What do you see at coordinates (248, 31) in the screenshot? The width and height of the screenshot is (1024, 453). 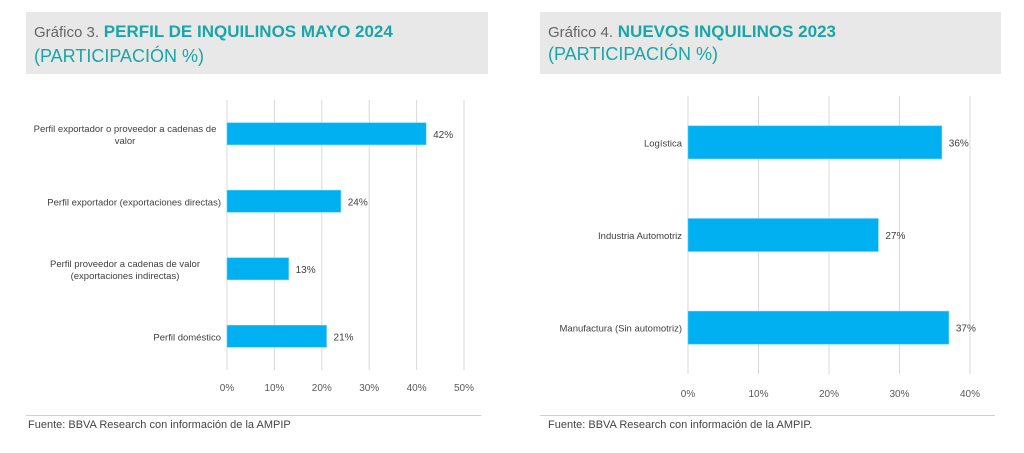 I see `chart-title-main: PERFIL DE INQUILINOS MAYO 2024` at bounding box center [248, 31].